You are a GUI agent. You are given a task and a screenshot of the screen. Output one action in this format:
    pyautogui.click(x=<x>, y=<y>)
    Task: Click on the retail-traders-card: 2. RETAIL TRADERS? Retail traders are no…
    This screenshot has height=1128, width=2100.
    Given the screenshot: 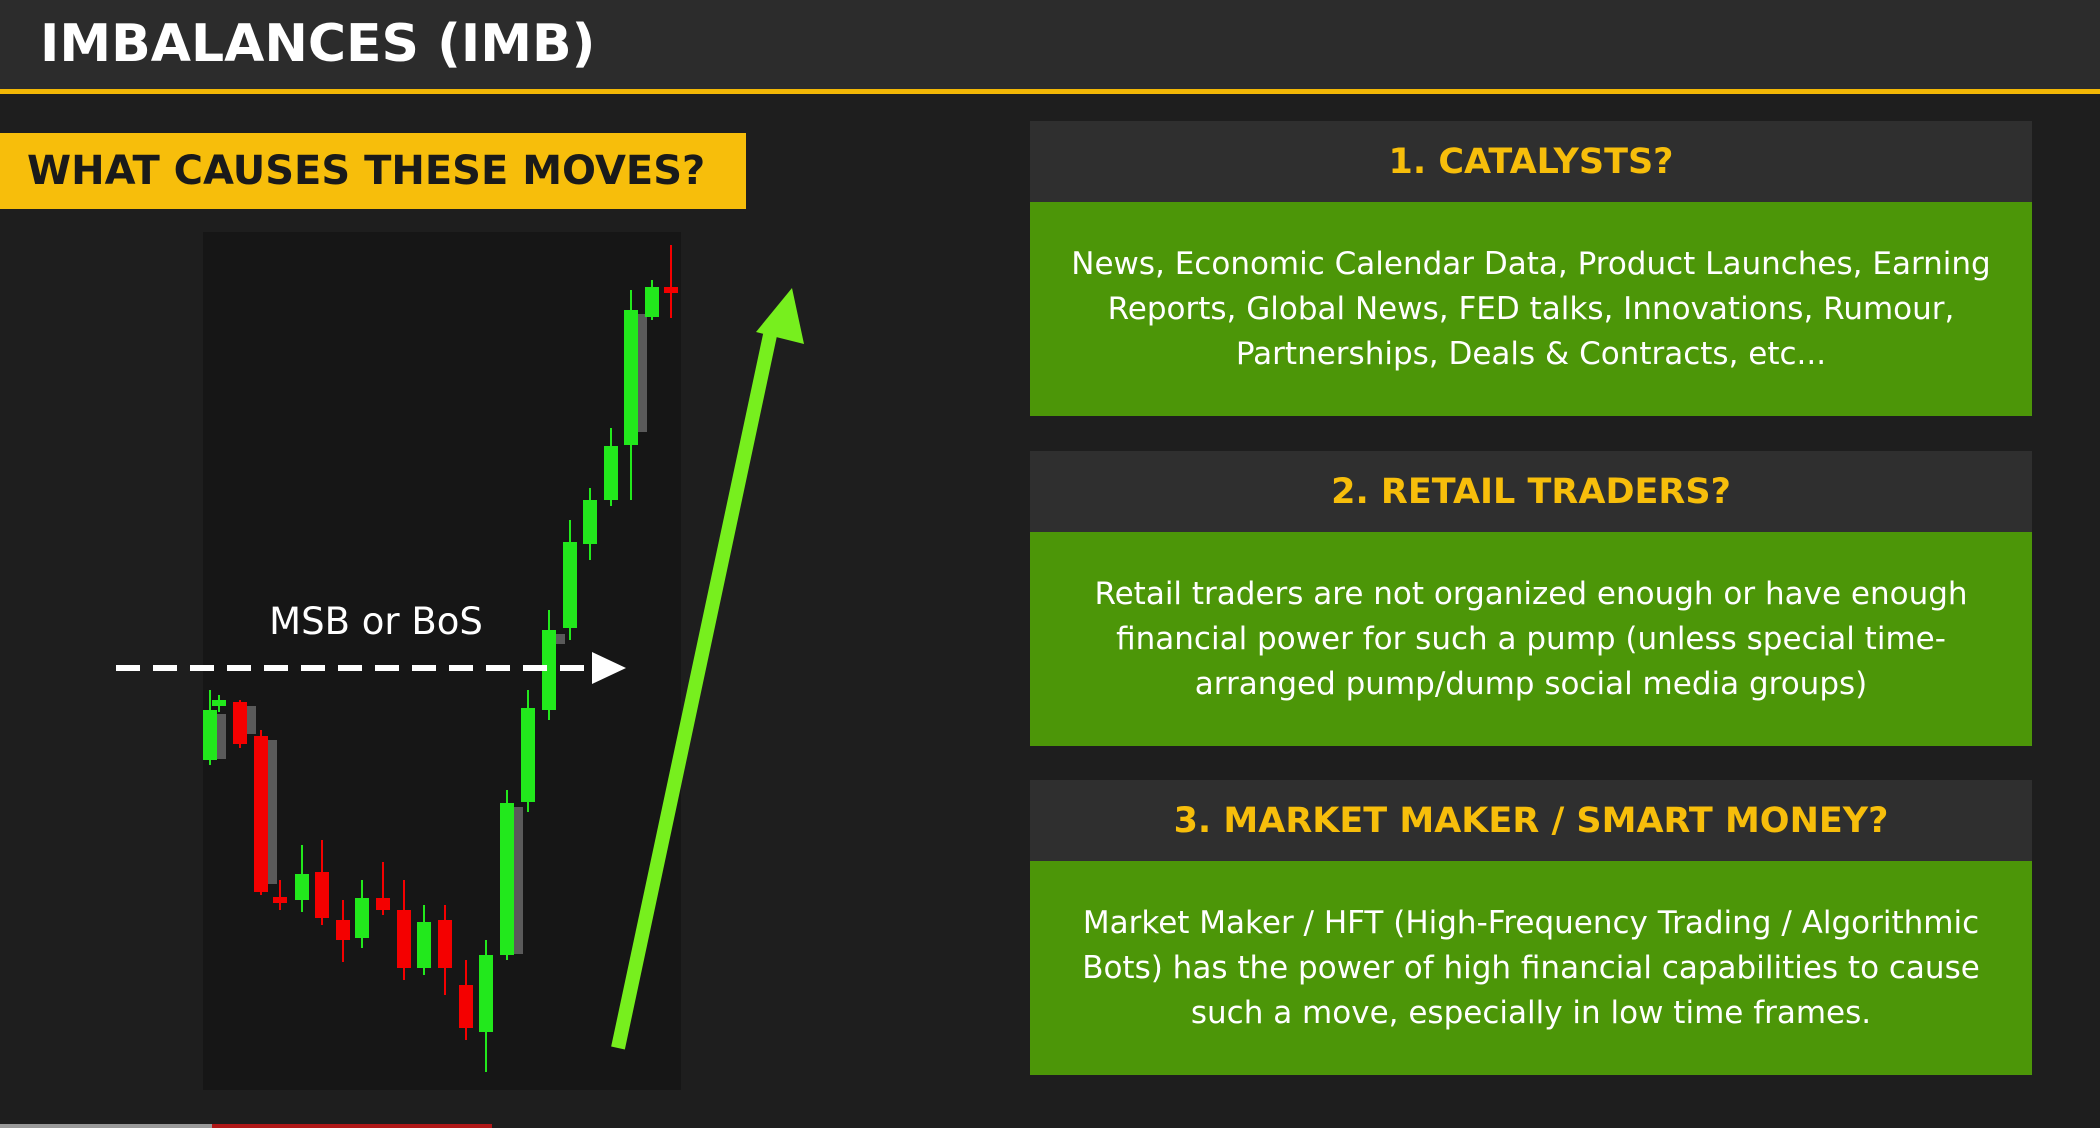 What is the action you would take?
    pyautogui.click(x=1531, y=598)
    